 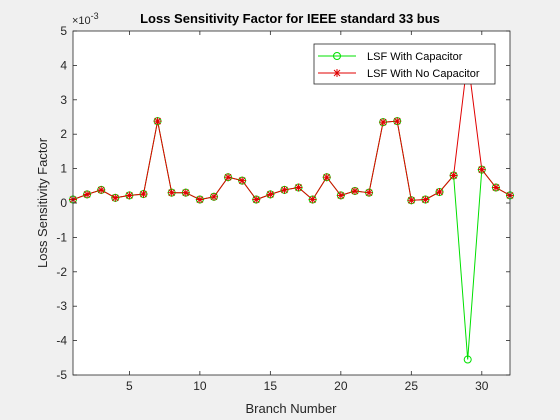 I want to click on x-tick-label: 15, so click(x=271, y=386).